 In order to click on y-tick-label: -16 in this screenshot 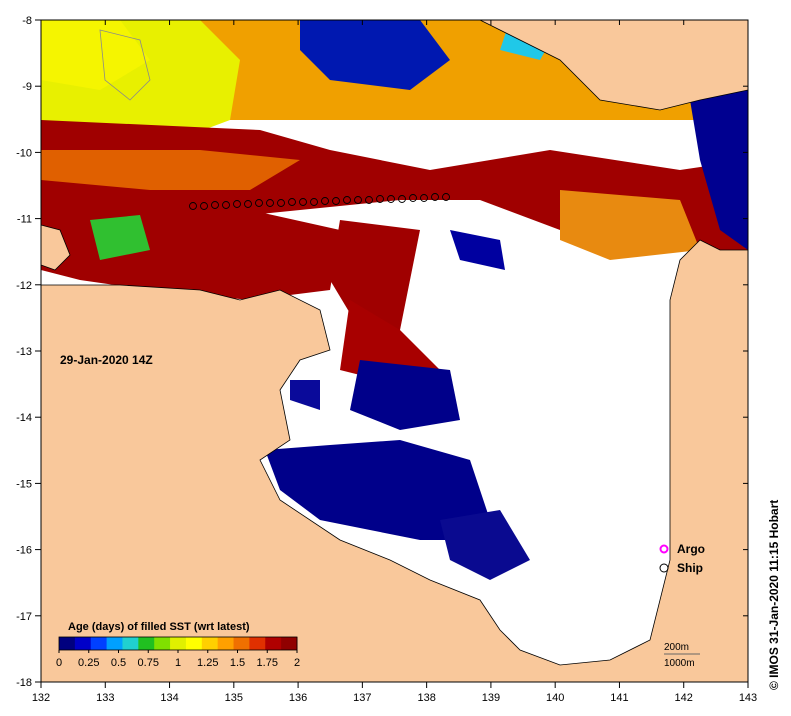, I will do `click(24, 551)`.